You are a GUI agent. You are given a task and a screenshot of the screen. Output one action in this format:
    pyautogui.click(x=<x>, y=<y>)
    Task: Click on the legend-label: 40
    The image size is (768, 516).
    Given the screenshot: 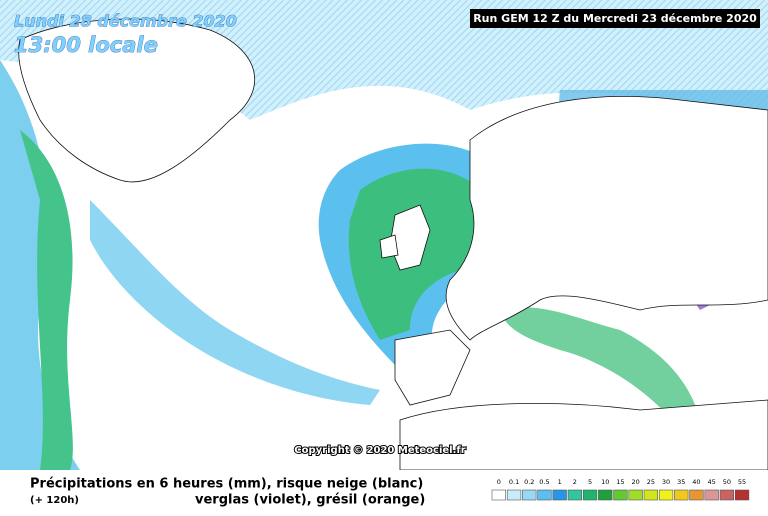 What is the action you would take?
    pyautogui.click(x=696, y=482)
    